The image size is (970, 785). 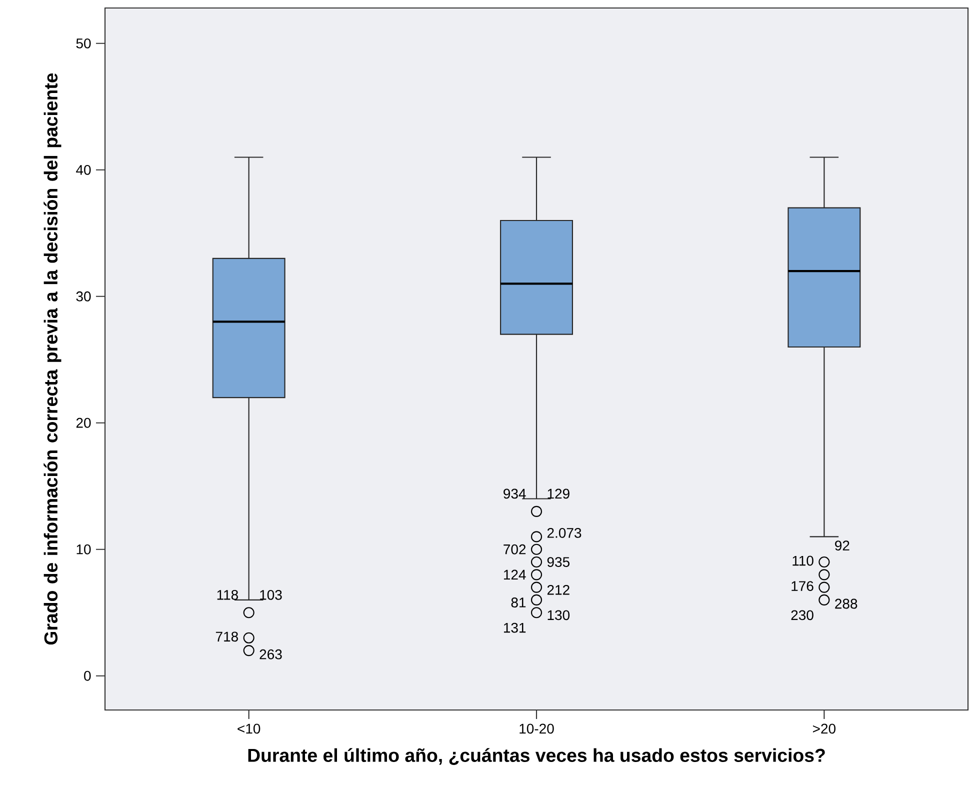 What do you see at coordinates (515, 627) in the screenshot?
I see `annotation: 131` at bounding box center [515, 627].